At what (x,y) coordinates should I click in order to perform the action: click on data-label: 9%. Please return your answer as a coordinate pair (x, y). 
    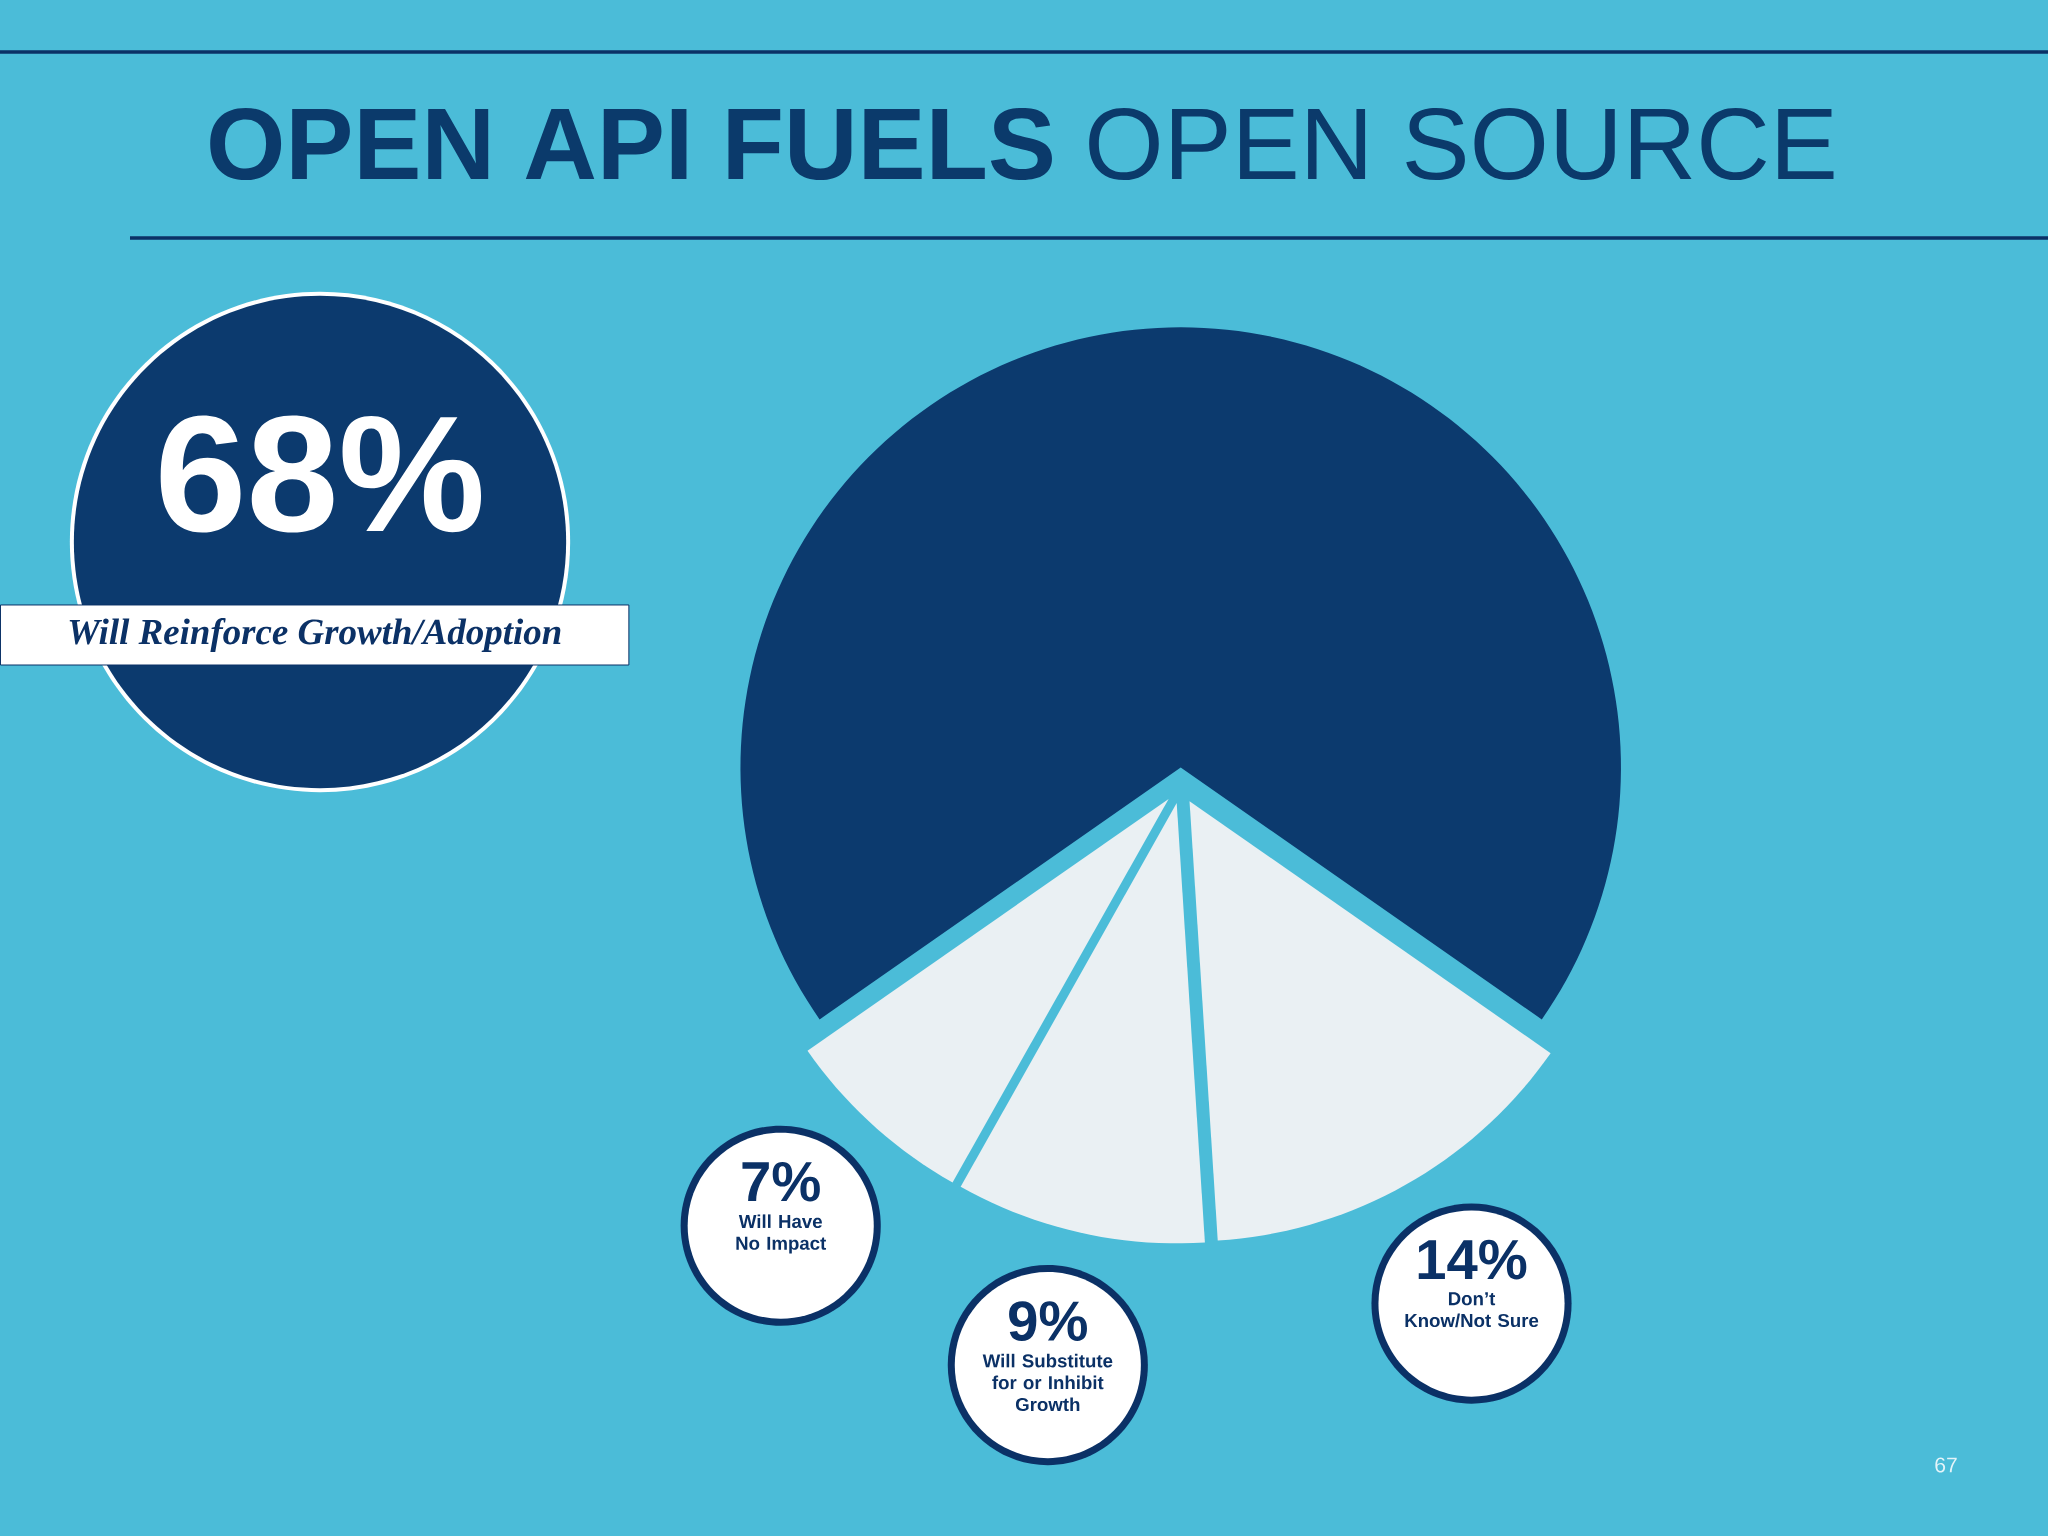
    Looking at the image, I should click on (1048, 1321).